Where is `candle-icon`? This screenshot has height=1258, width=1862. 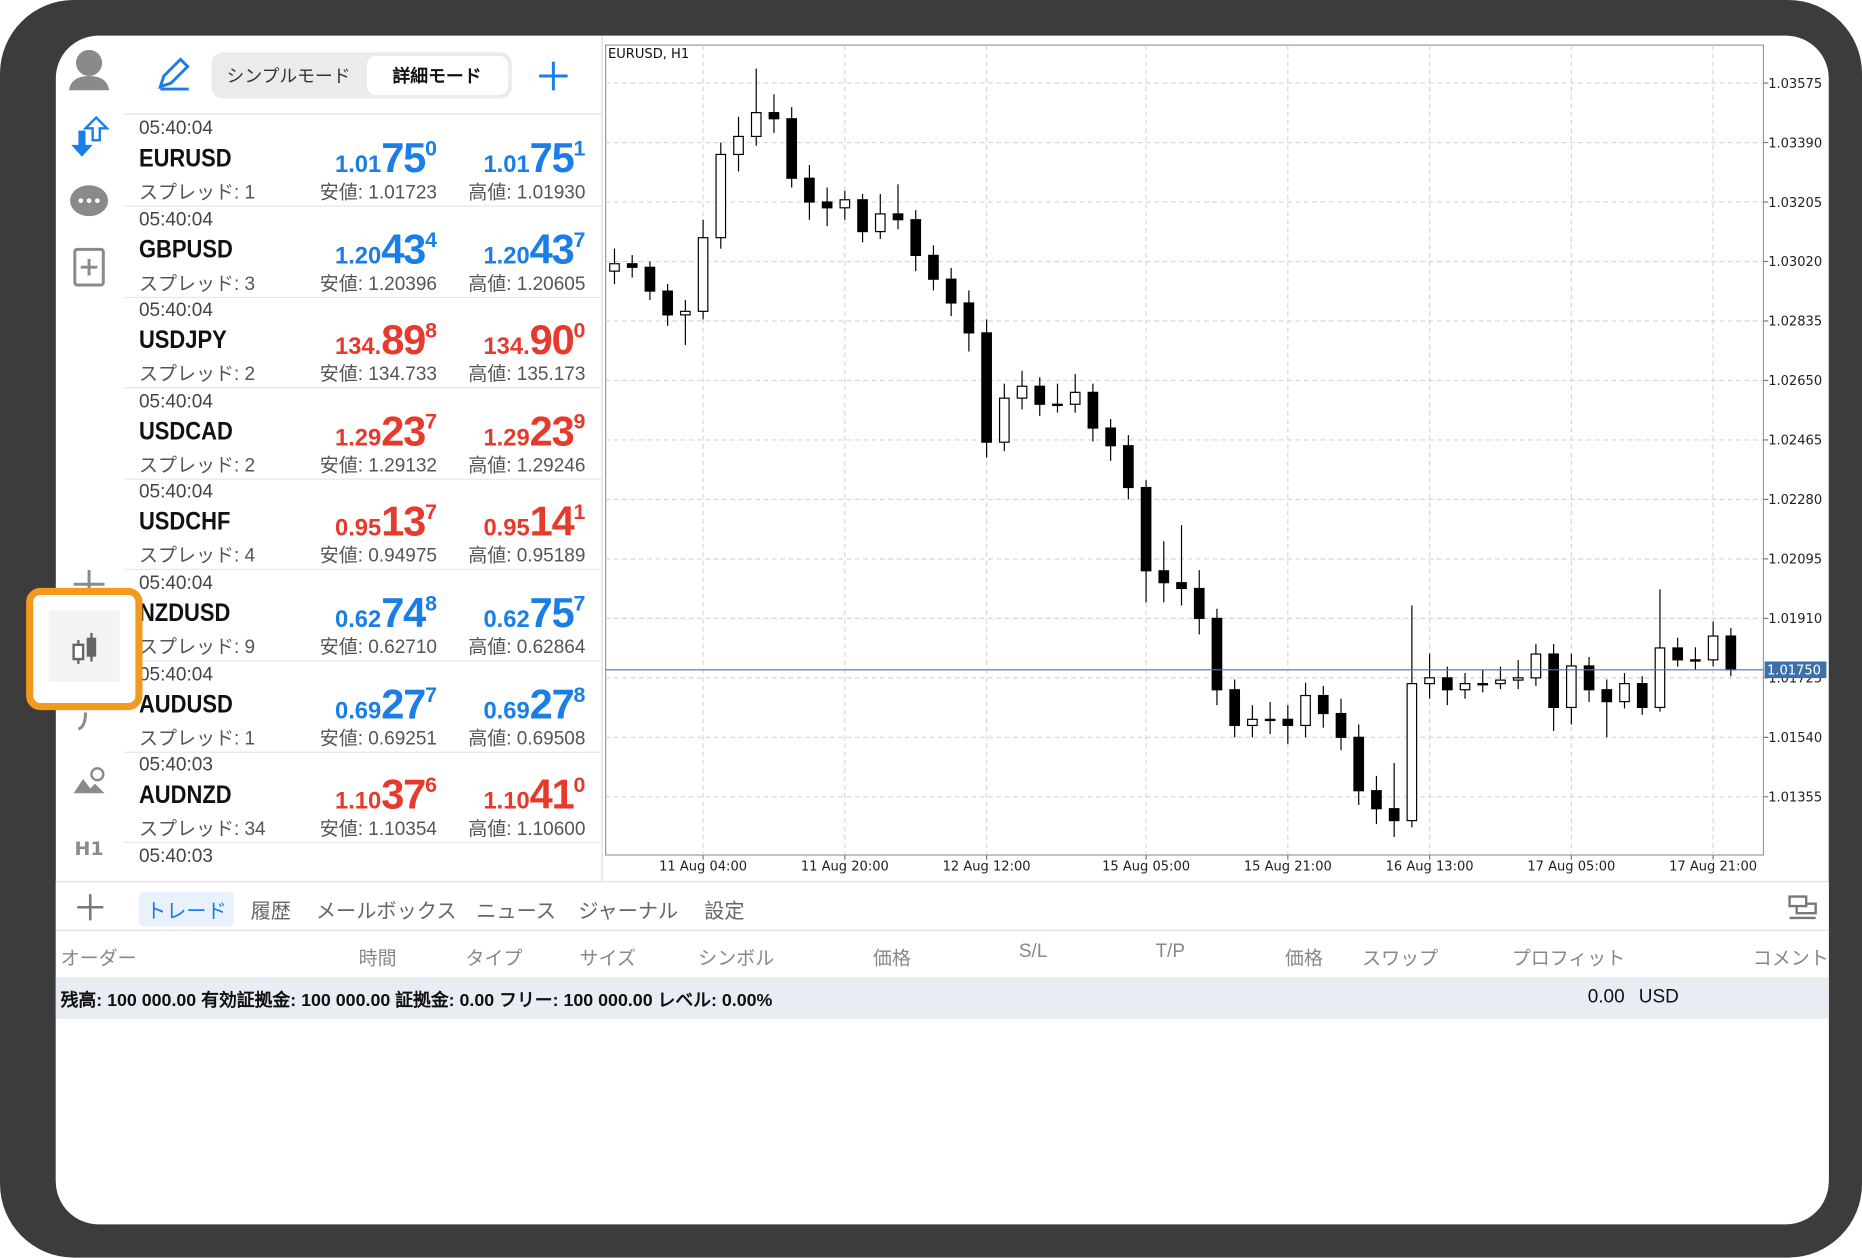
candle-icon is located at coordinates (78, 652).